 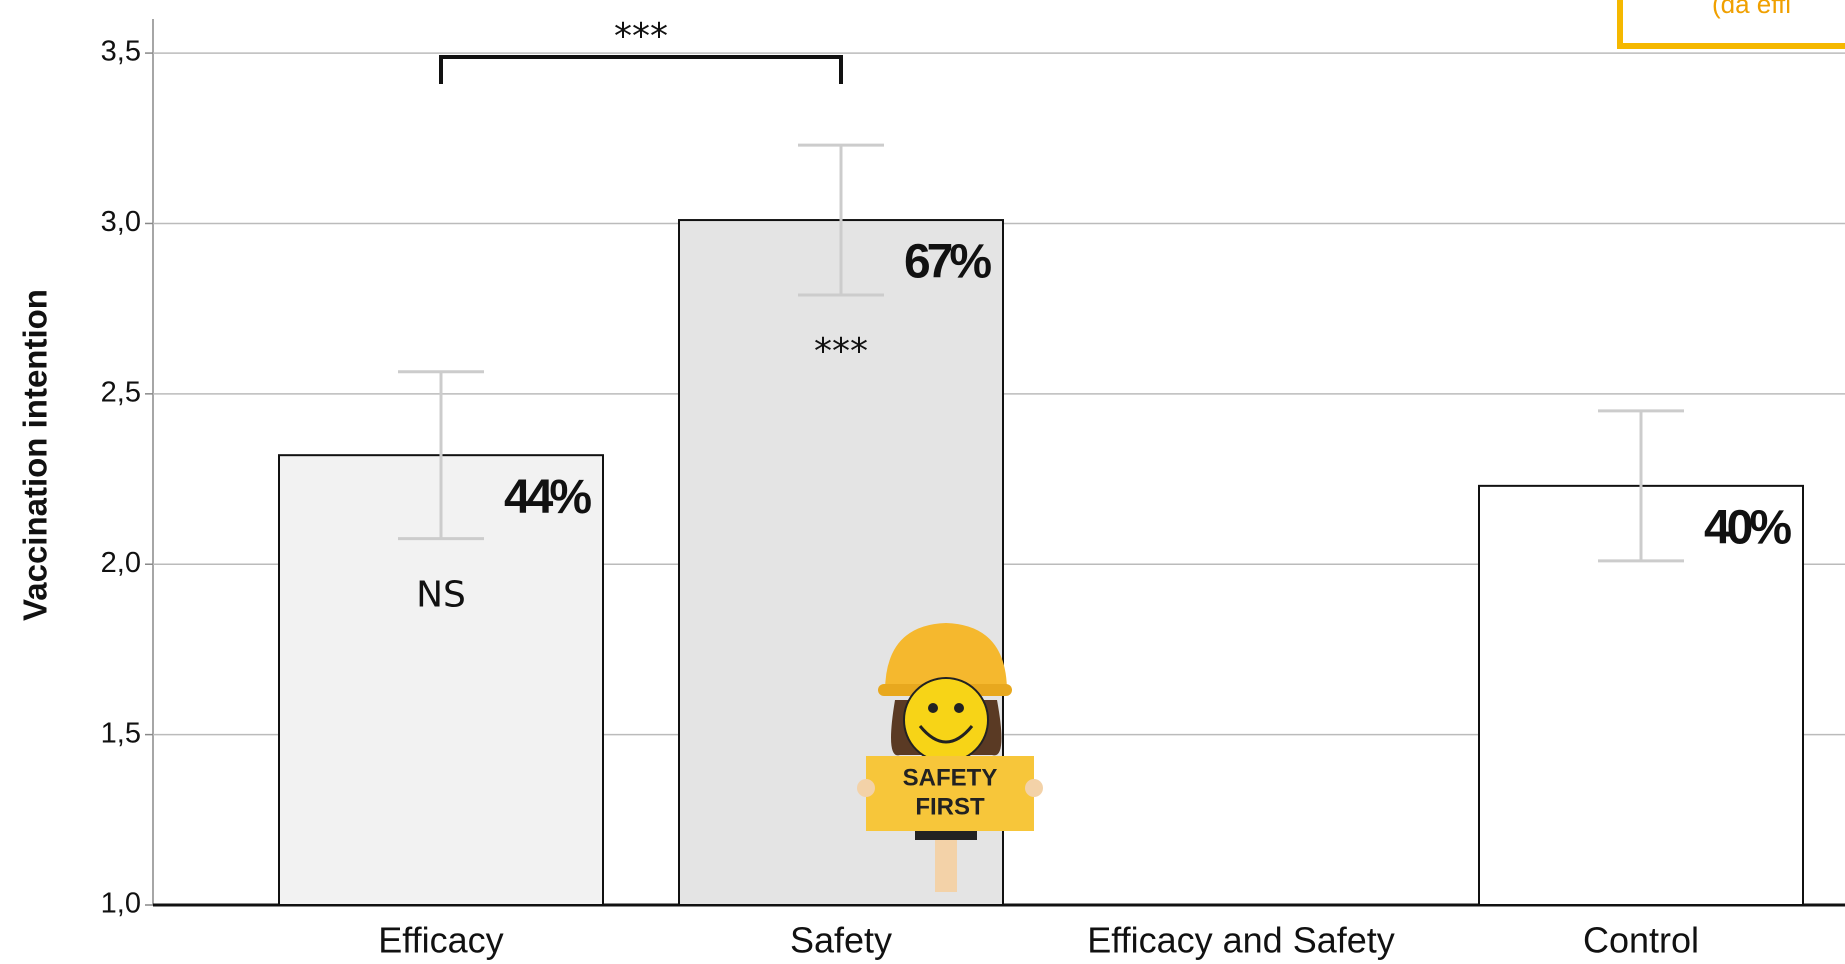 I want to click on smiley-mouth, so click(x=946, y=734).